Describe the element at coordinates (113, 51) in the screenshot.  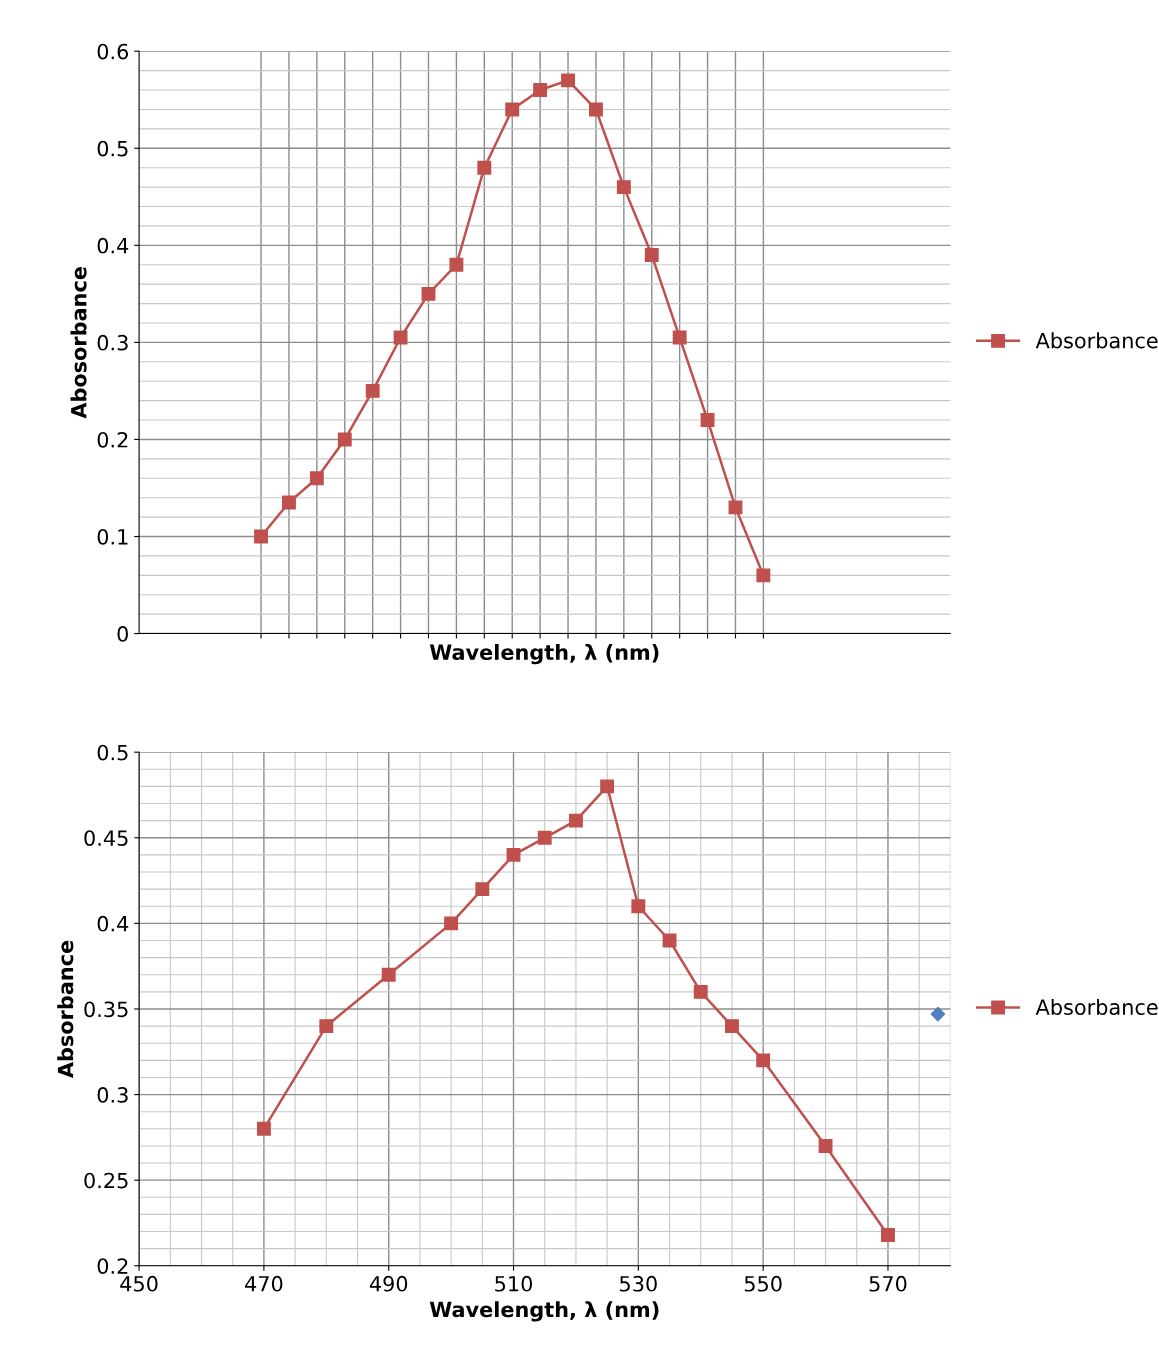
I see `y-tick-label: 0.6` at that location.